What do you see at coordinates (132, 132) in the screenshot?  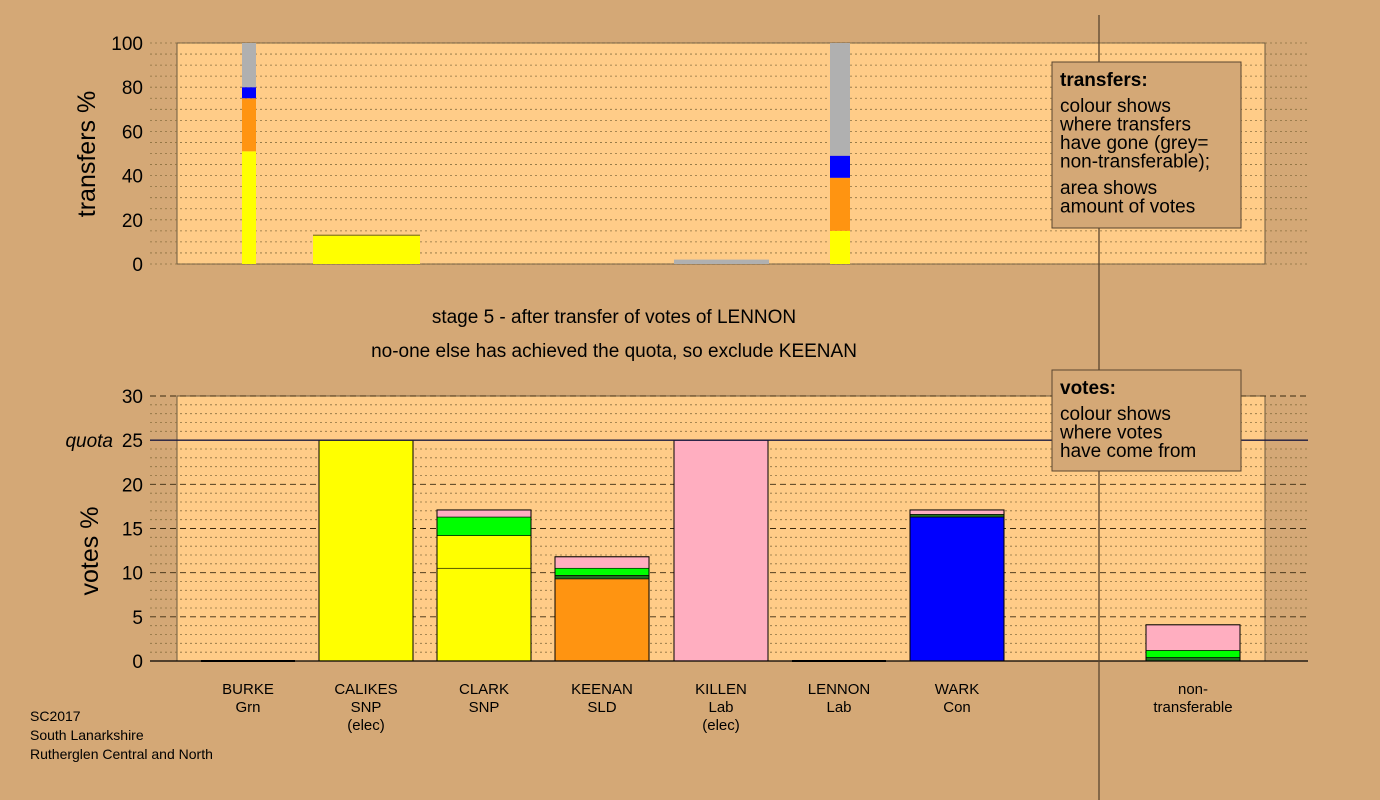 I see `transfers-tick-label: 60` at bounding box center [132, 132].